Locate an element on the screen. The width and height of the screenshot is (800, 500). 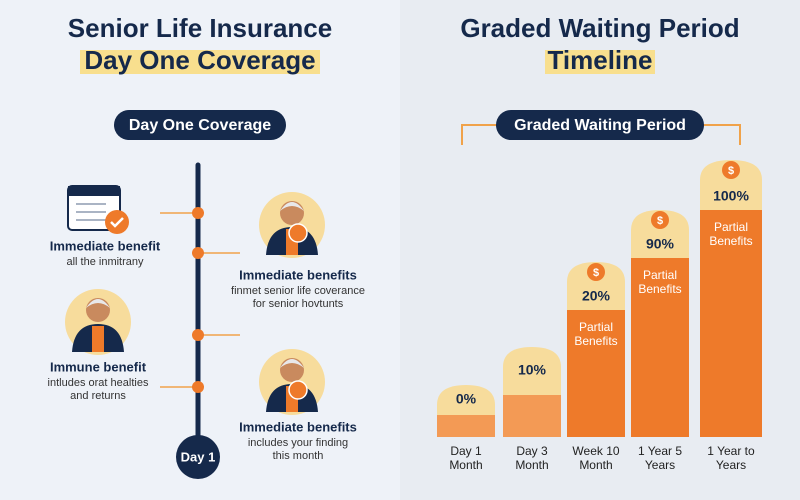
day-marker is located at coordinates (198, 457).